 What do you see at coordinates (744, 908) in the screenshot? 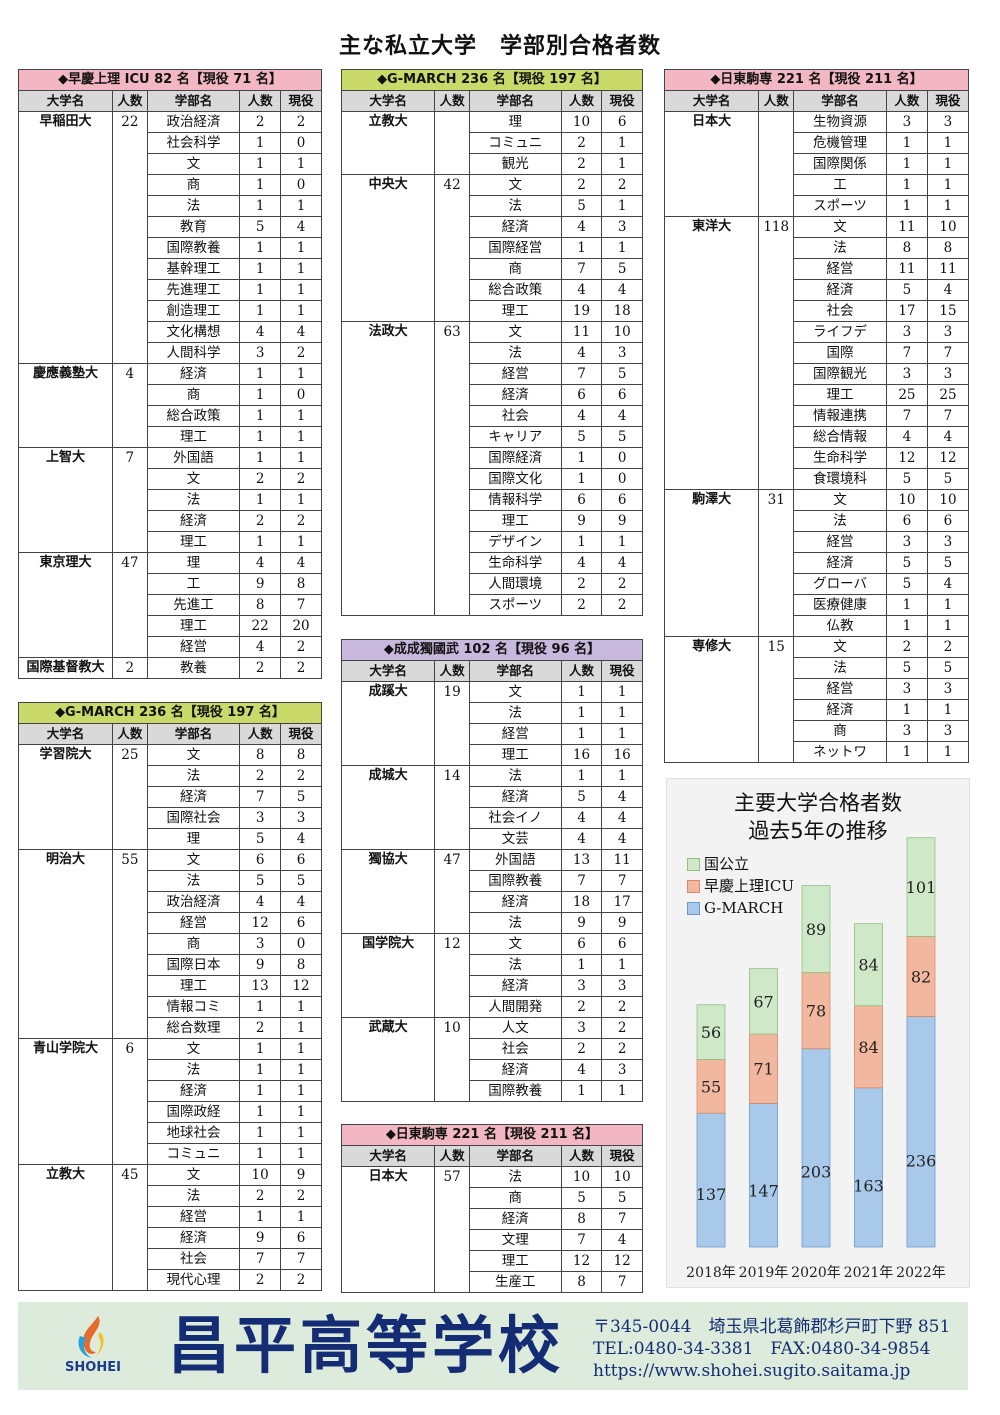
I see `legend-label: G-MARCH` at bounding box center [744, 908].